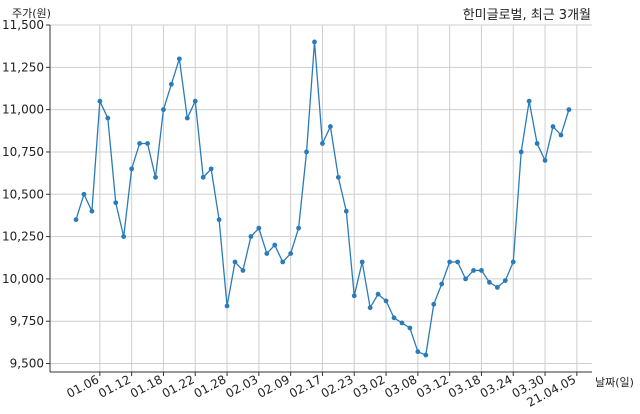 The image size is (640, 414). I want to click on y-axis-label: 주가(원), so click(31, 13).